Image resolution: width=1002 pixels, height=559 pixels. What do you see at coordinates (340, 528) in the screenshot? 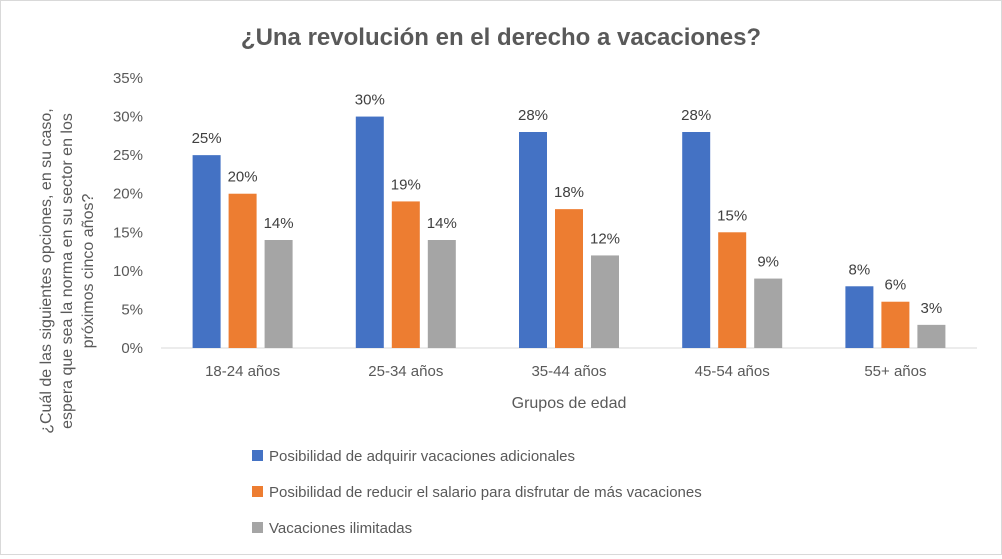
I see `legend-entry: Vacaciones ilimitadas` at bounding box center [340, 528].